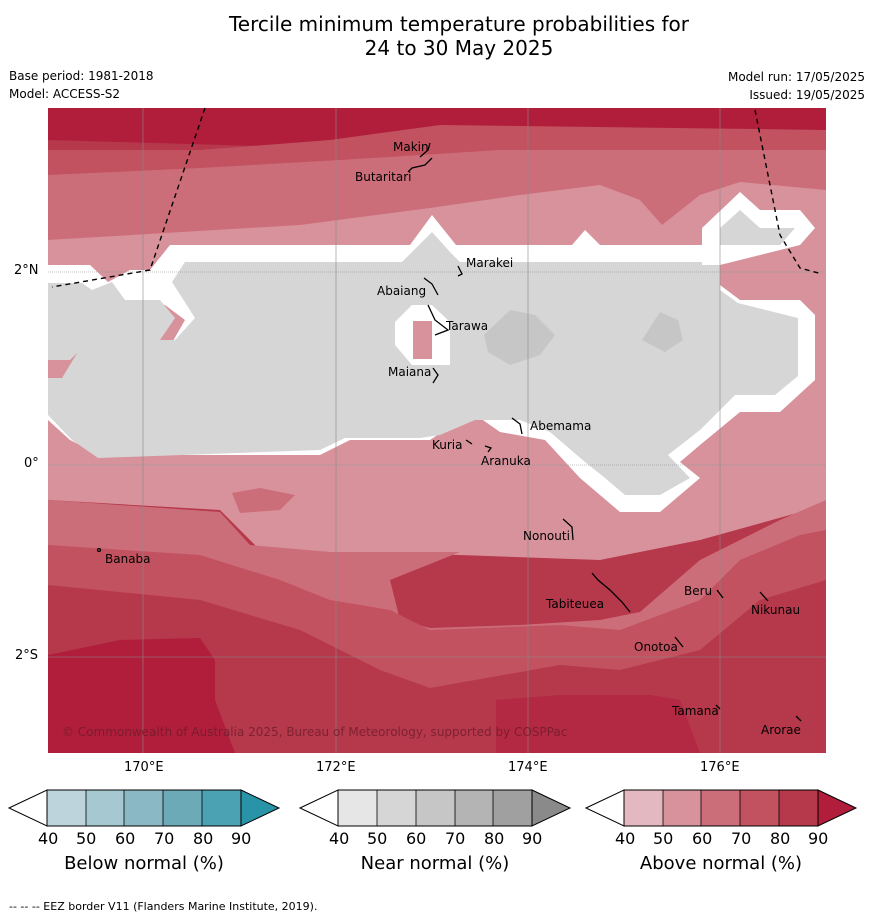 This screenshot has width=873, height=919. Describe the element at coordinates (203, 838) in the screenshot. I see `cb-below-tick: 80` at that location.